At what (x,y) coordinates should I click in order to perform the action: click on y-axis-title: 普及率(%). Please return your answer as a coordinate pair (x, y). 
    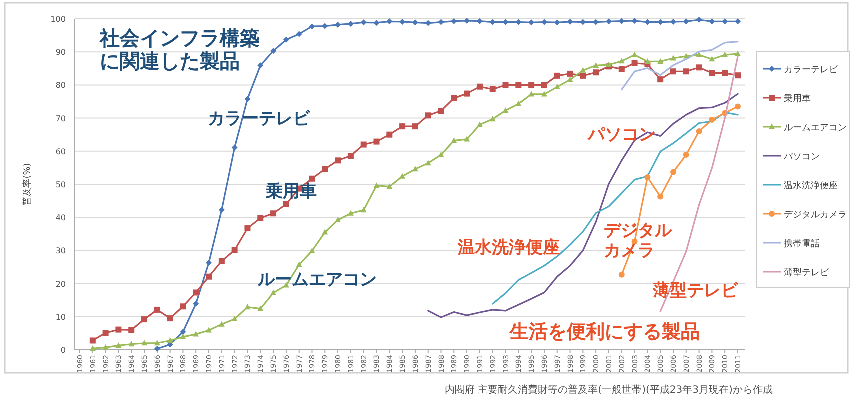
    Looking at the image, I should click on (27, 184).